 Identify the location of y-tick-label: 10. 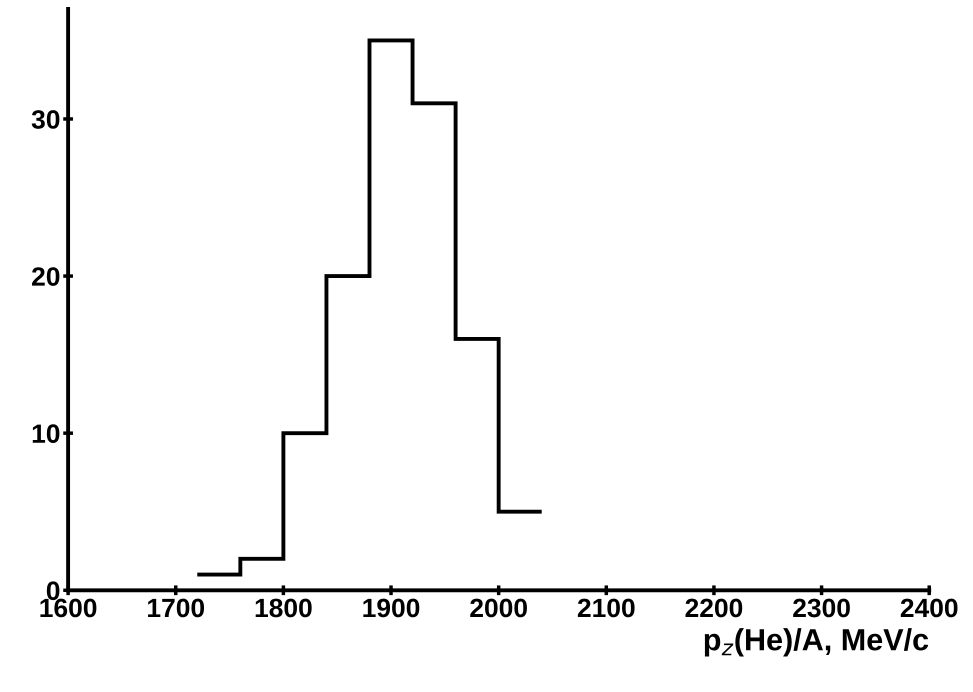
(46, 433).